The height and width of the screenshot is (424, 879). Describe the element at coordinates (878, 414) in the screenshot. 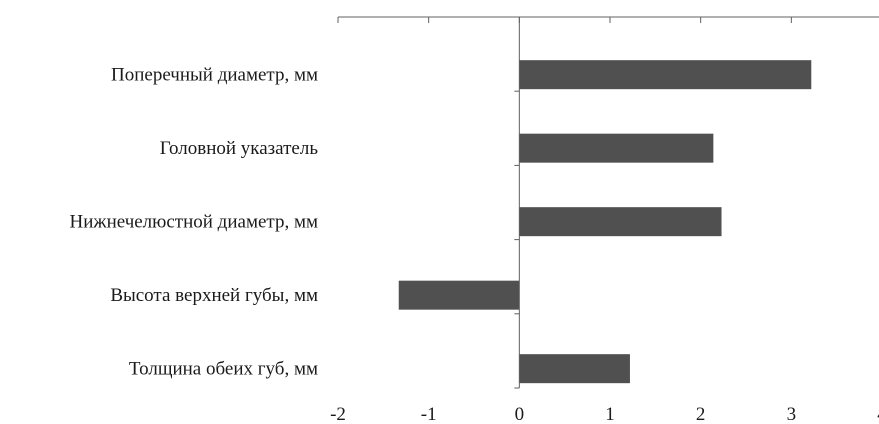

I see `x-tick-label-6: 4` at that location.